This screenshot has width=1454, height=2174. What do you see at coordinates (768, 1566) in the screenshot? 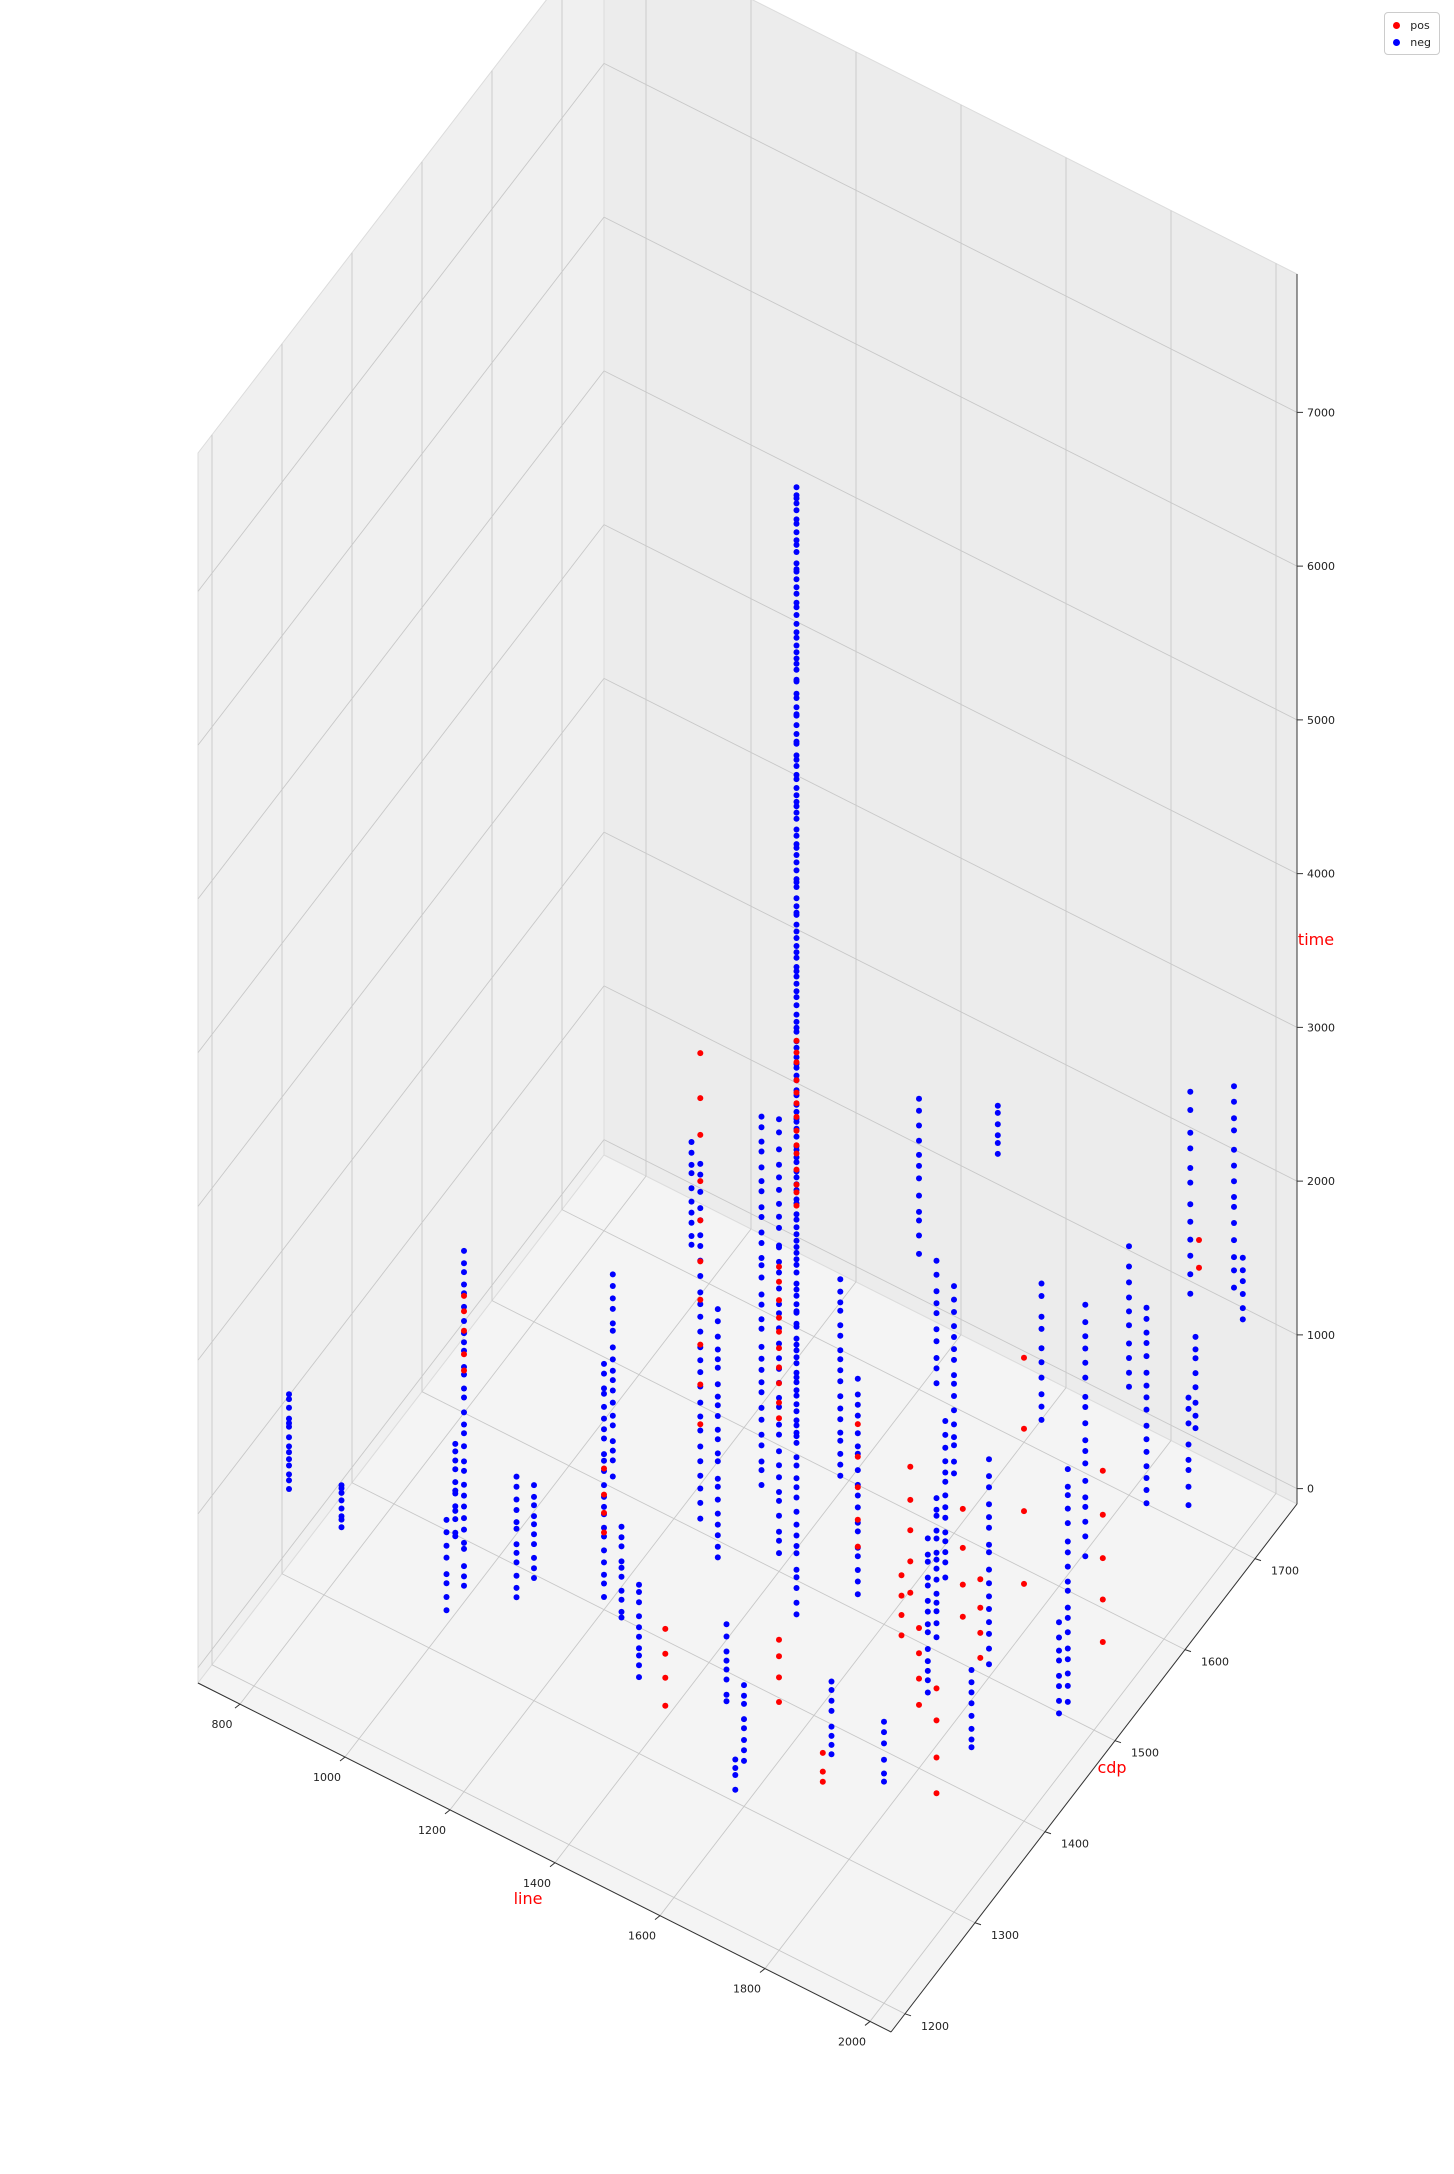
I see `gridline-y` at bounding box center [768, 1566].